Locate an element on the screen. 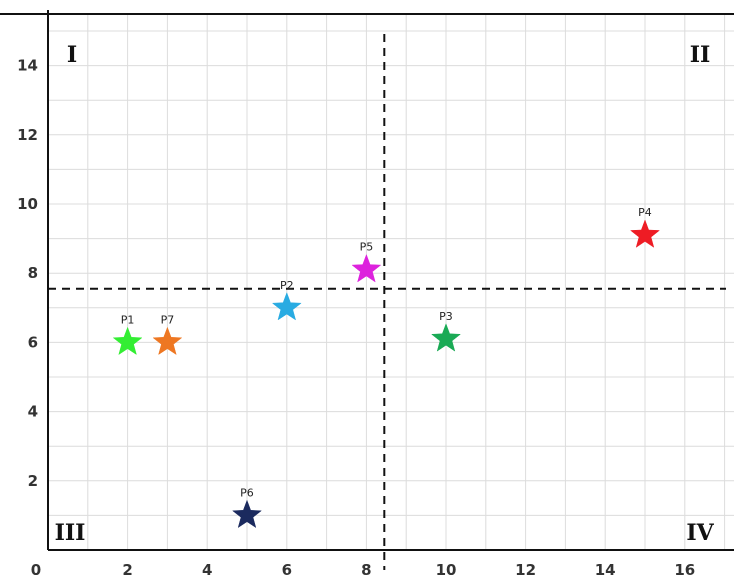  point-label-p4: P4 is located at coordinates (645, 212).